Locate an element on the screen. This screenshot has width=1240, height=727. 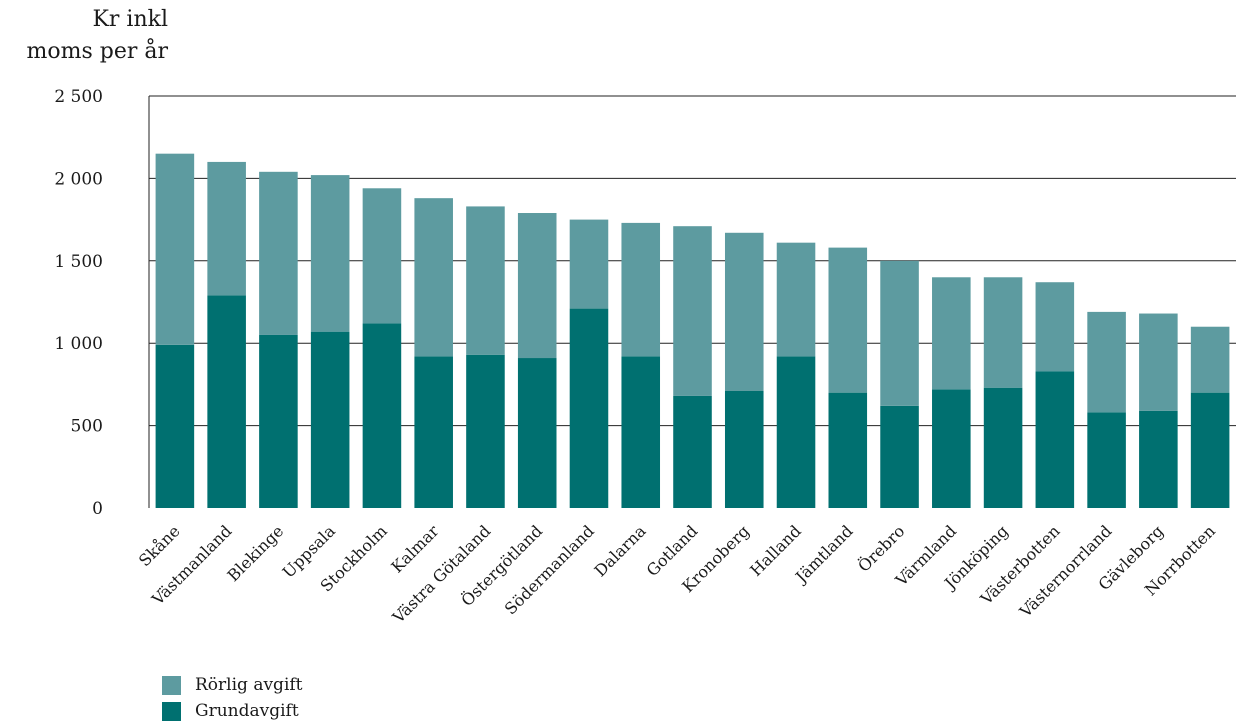
x-tick-label: Södermanland is located at coordinates (549, 569).